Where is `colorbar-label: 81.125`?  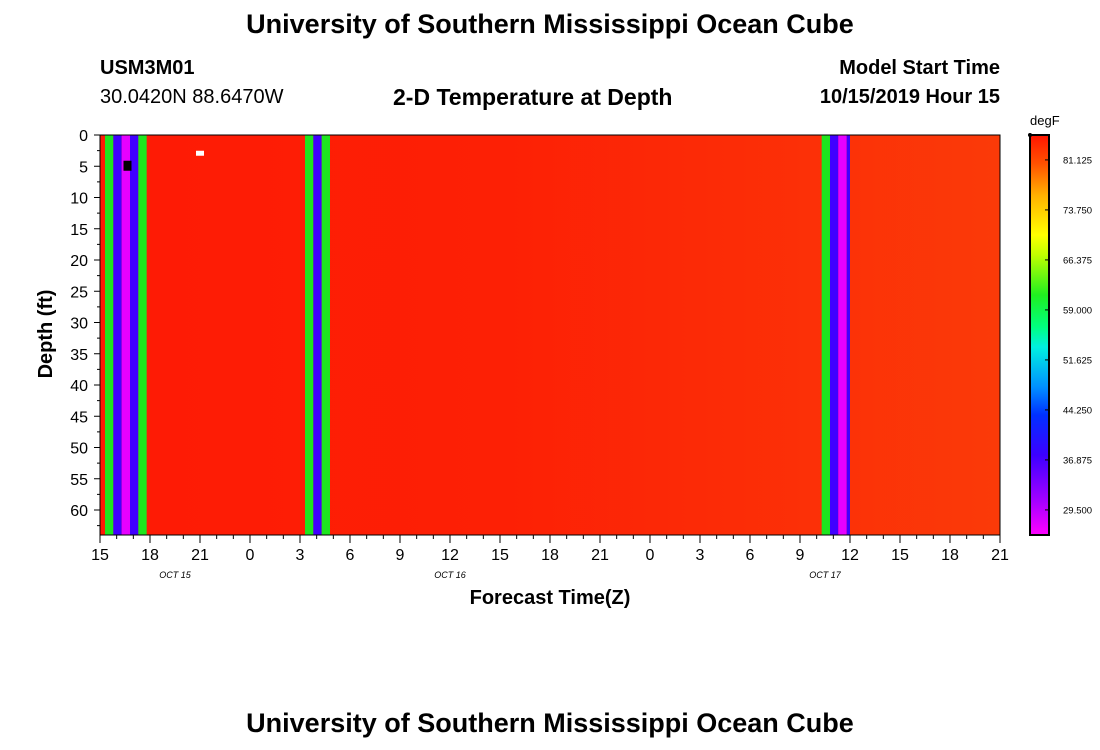
colorbar-label: 81.125 is located at coordinates (1077, 160).